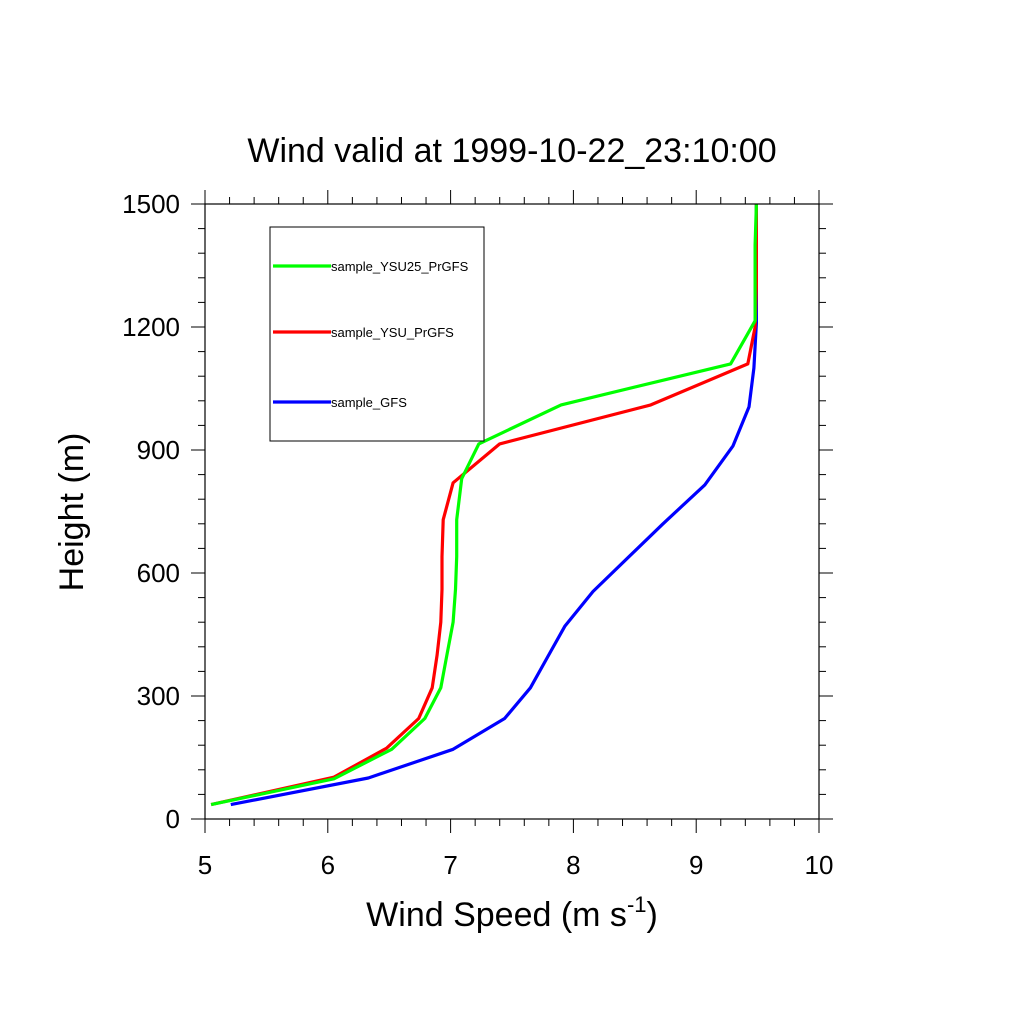  I want to click on y-tick-label: 0, so click(173, 819).